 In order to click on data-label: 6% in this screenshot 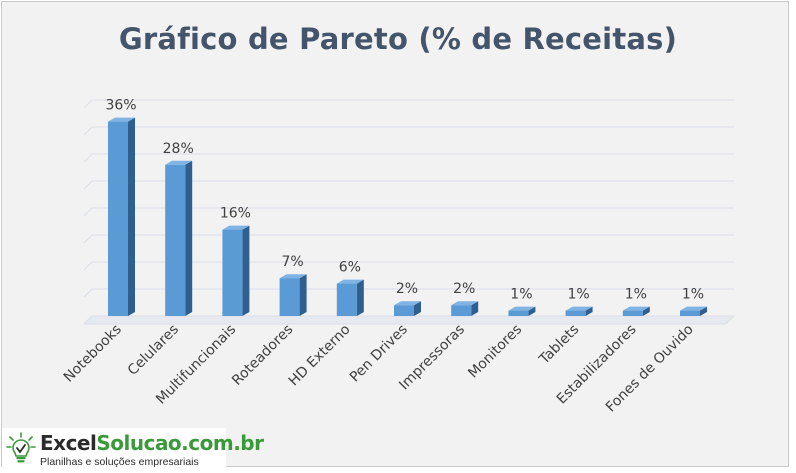, I will do `click(350, 268)`.